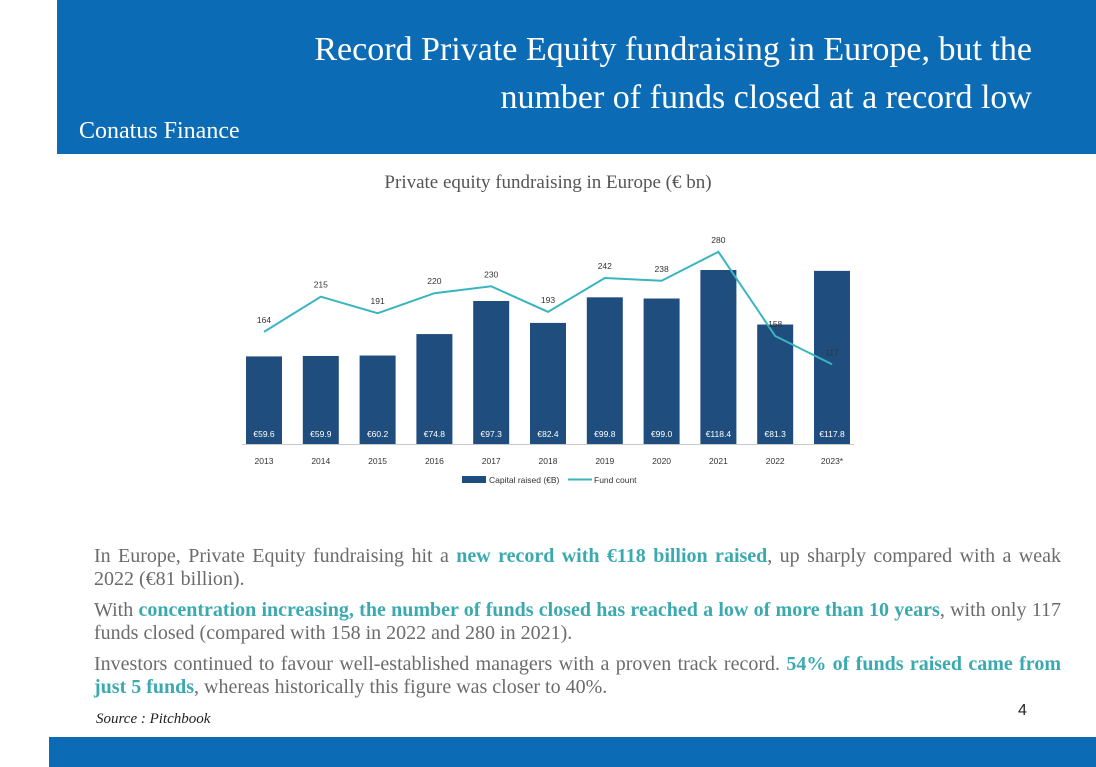 This screenshot has width=1096, height=767. What do you see at coordinates (491, 461) in the screenshot?
I see `x-tick-label: 2017` at bounding box center [491, 461].